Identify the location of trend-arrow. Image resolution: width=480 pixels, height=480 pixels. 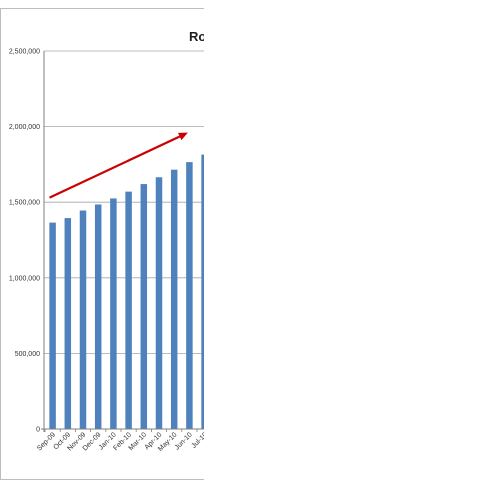
(118, 165).